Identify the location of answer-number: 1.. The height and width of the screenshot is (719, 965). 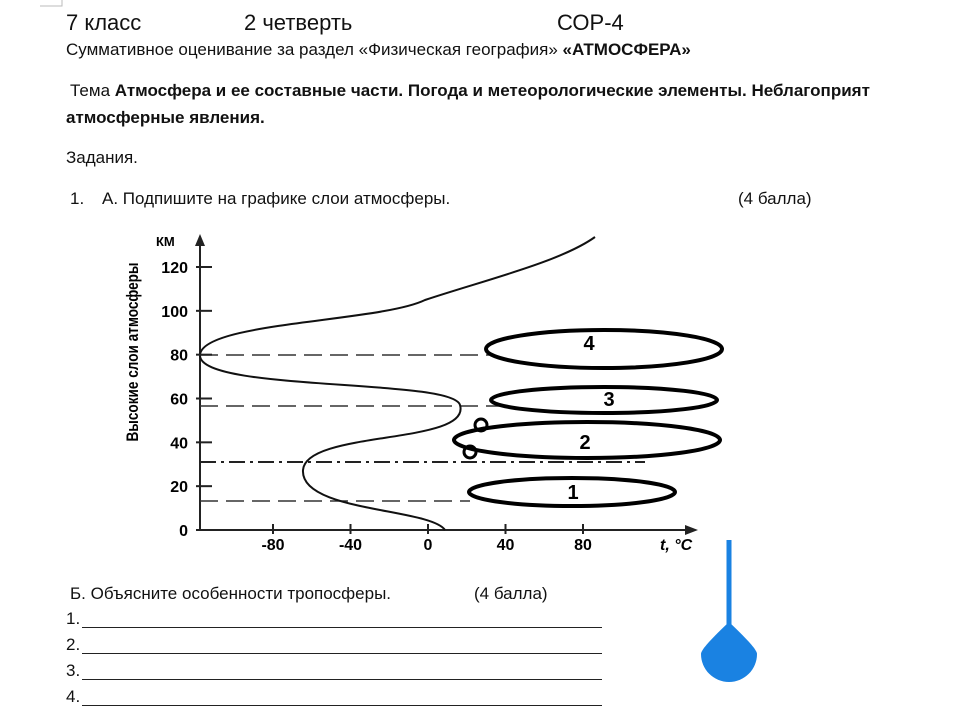
(73, 618).